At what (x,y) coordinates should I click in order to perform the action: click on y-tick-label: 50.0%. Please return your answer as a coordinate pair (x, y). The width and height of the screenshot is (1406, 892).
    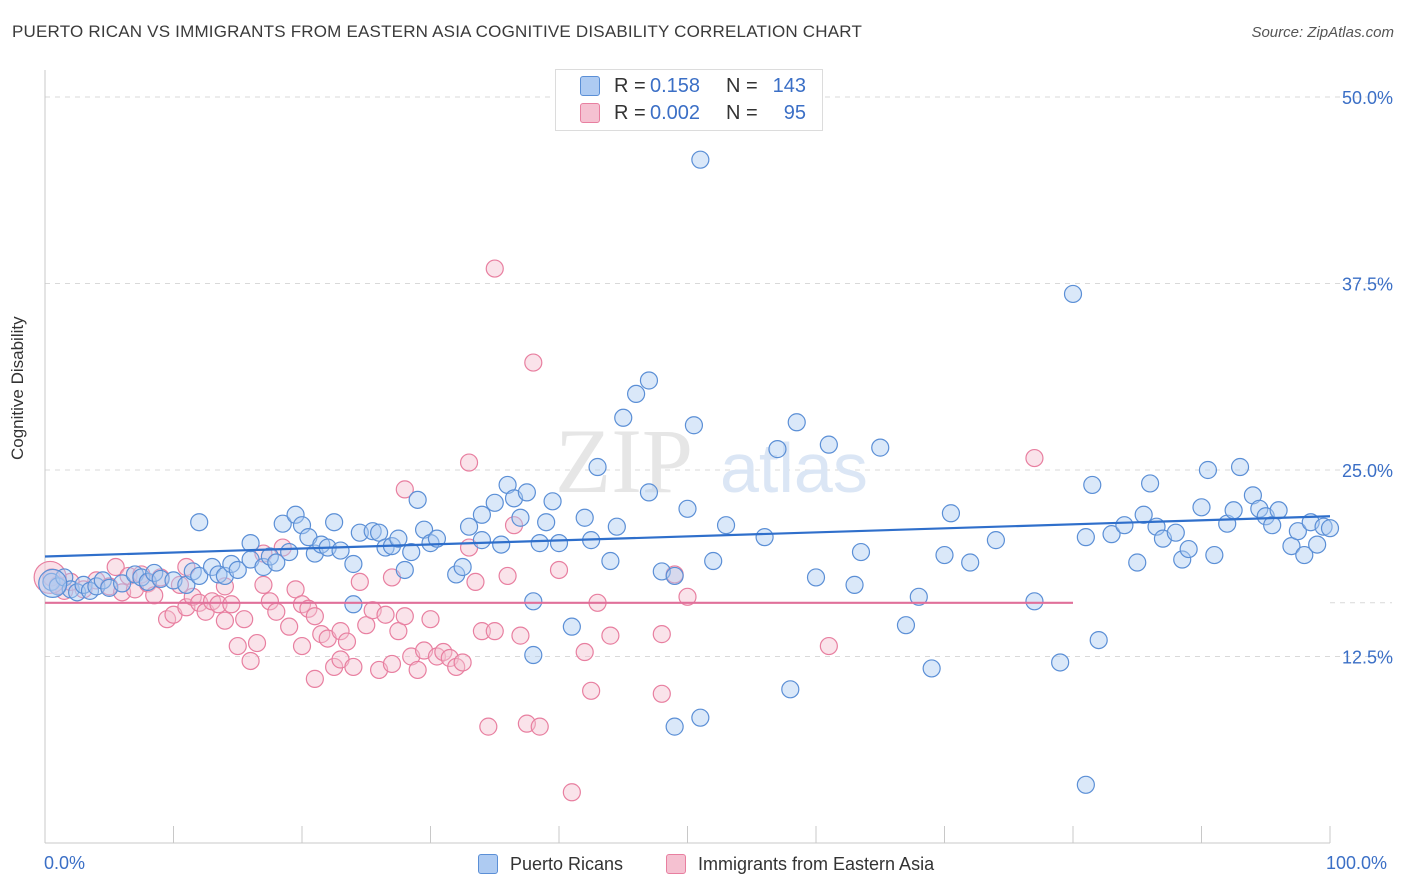
    Looking at the image, I should click on (1367, 98).